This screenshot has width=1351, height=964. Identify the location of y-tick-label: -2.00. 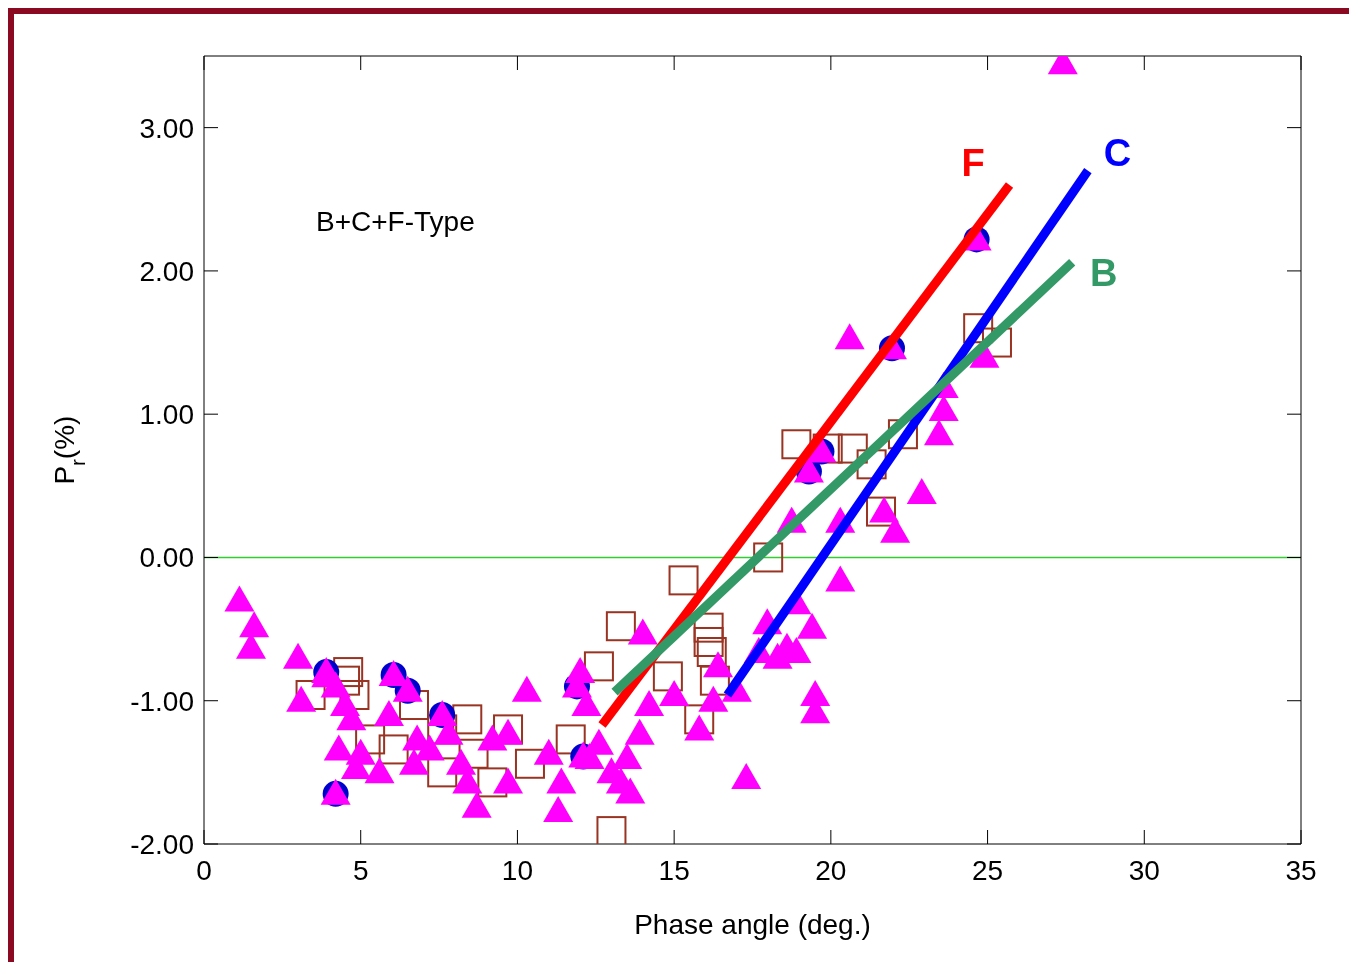
(162, 844).